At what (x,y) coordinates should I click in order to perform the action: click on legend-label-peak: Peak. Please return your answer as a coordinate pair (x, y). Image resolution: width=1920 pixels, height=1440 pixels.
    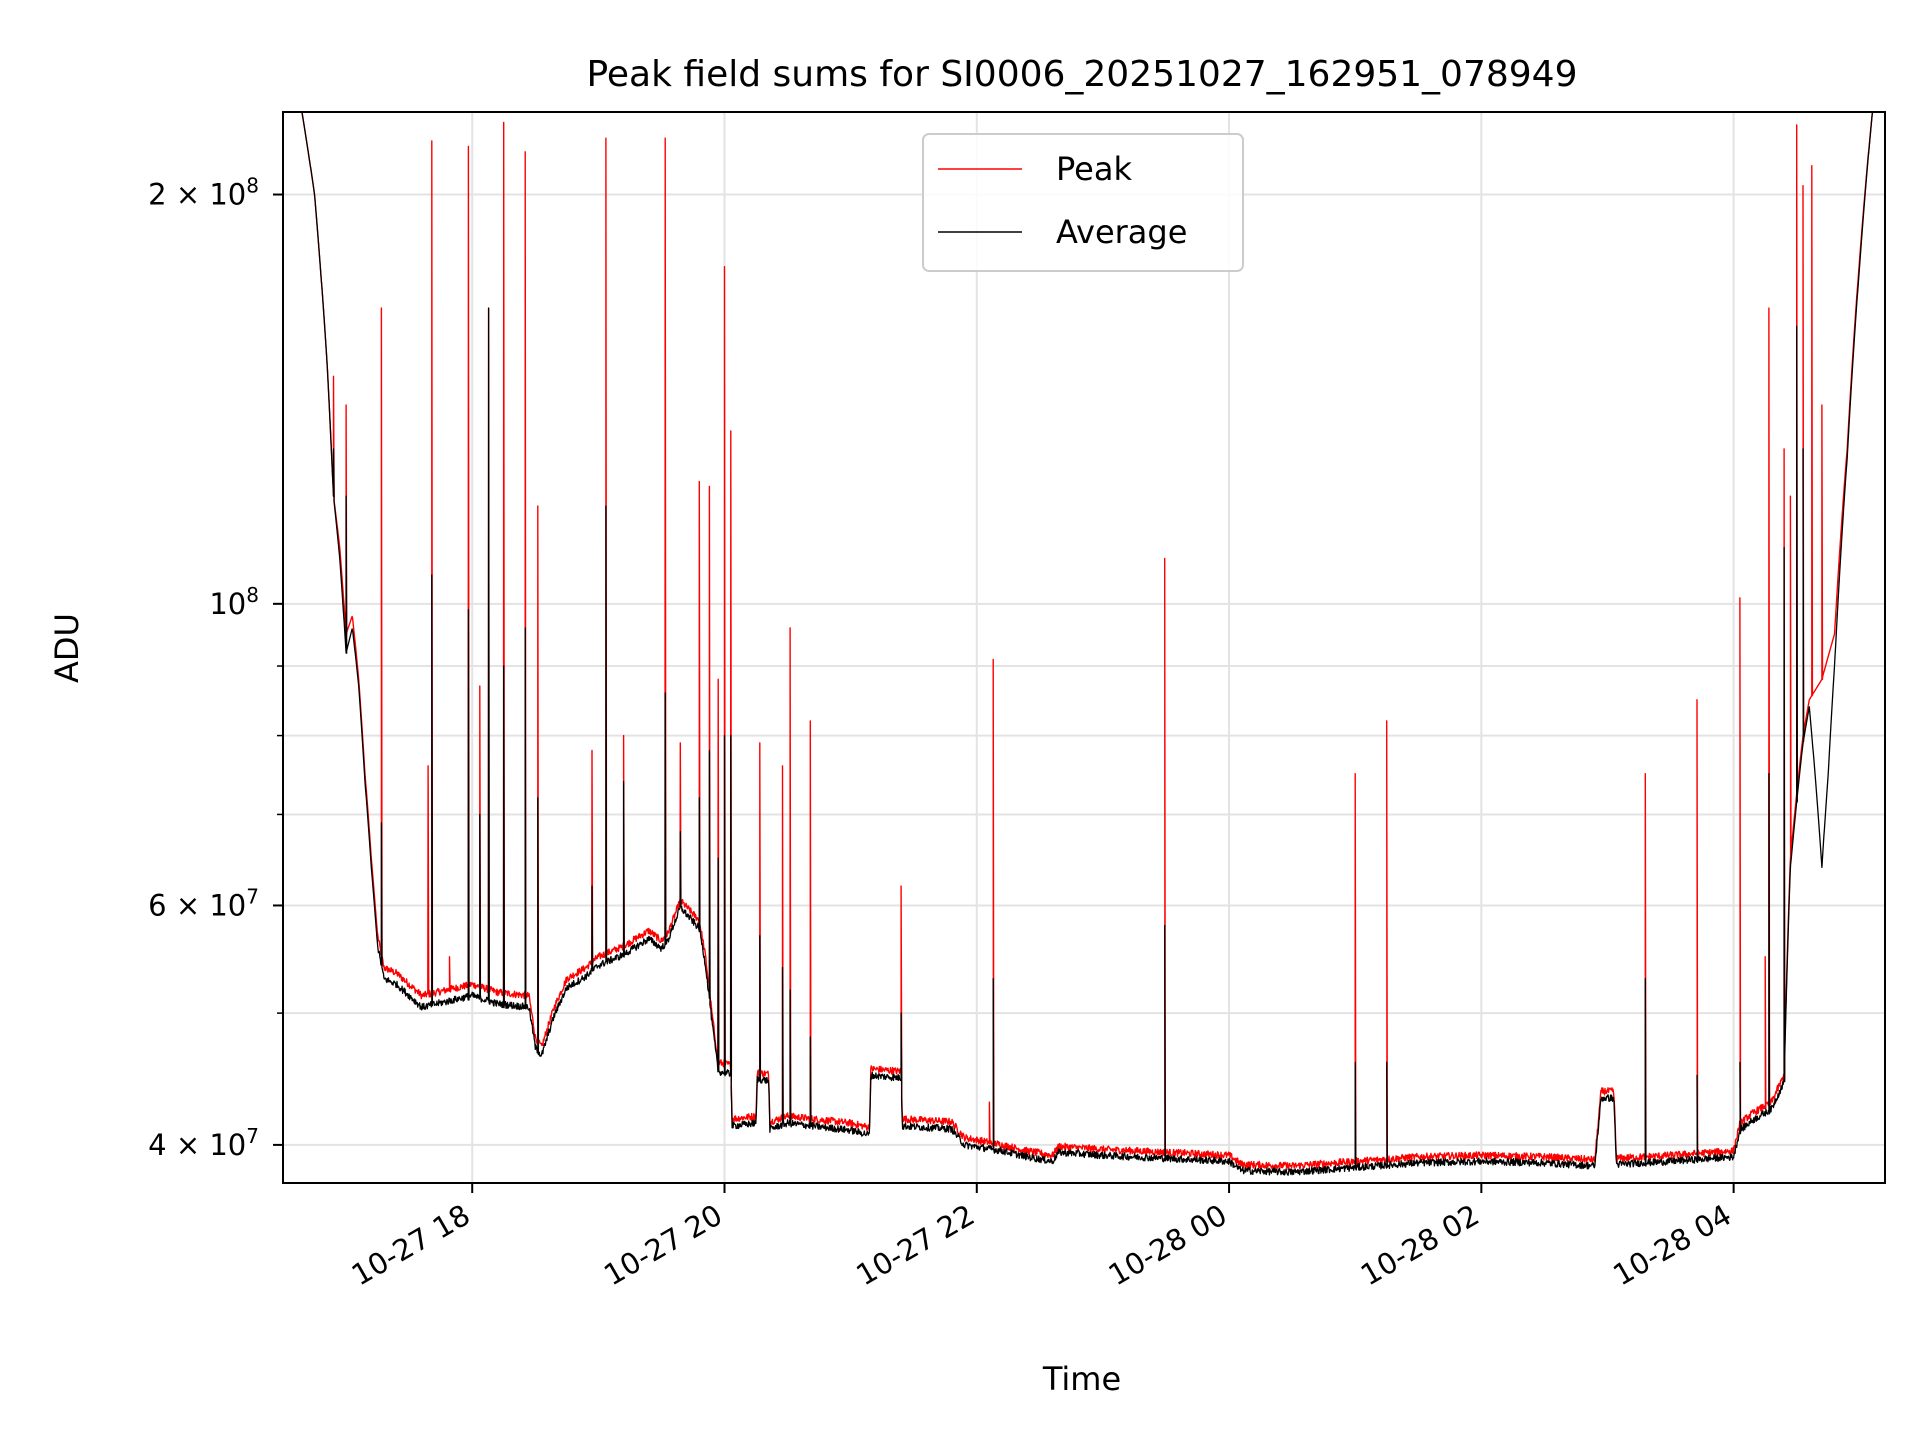
    Looking at the image, I should click on (1094, 169).